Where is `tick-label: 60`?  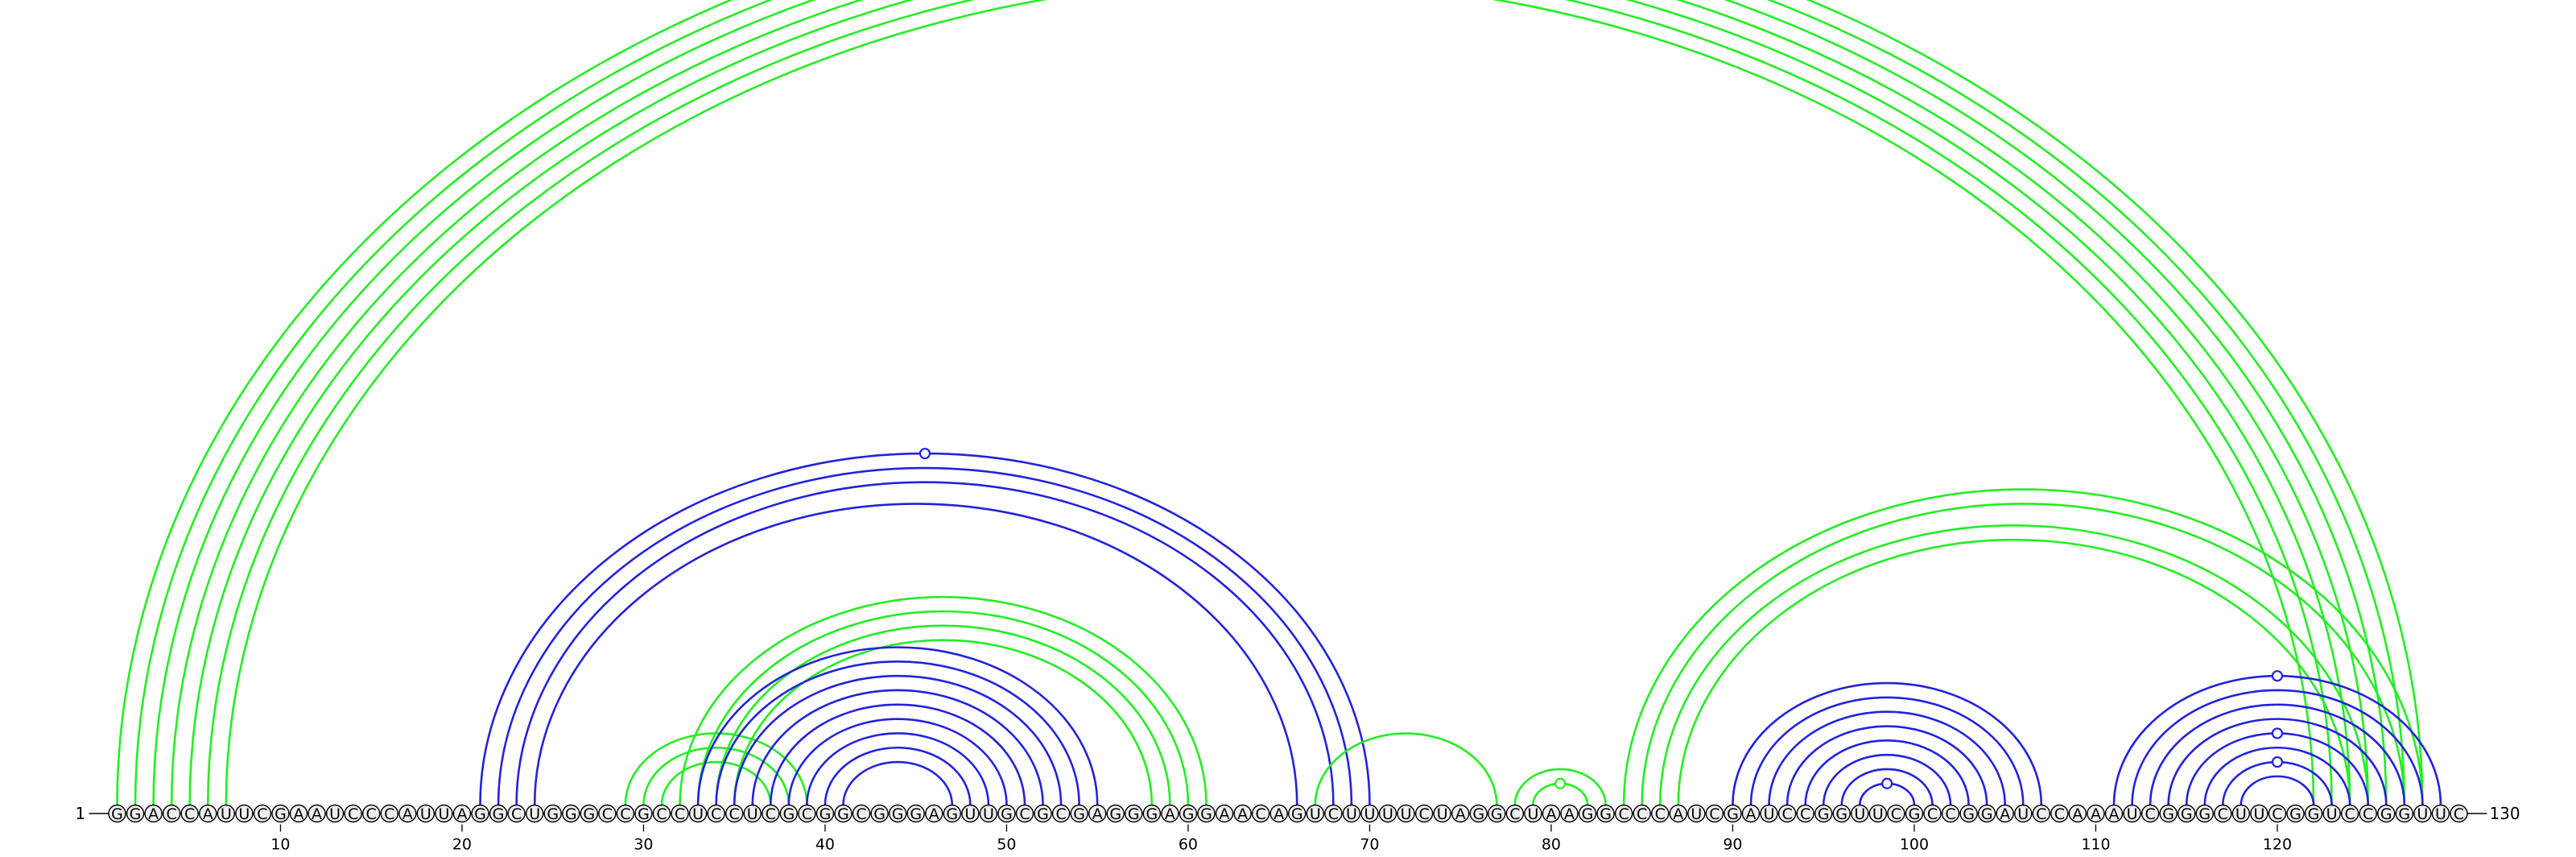 tick-label: 60 is located at coordinates (1188, 845).